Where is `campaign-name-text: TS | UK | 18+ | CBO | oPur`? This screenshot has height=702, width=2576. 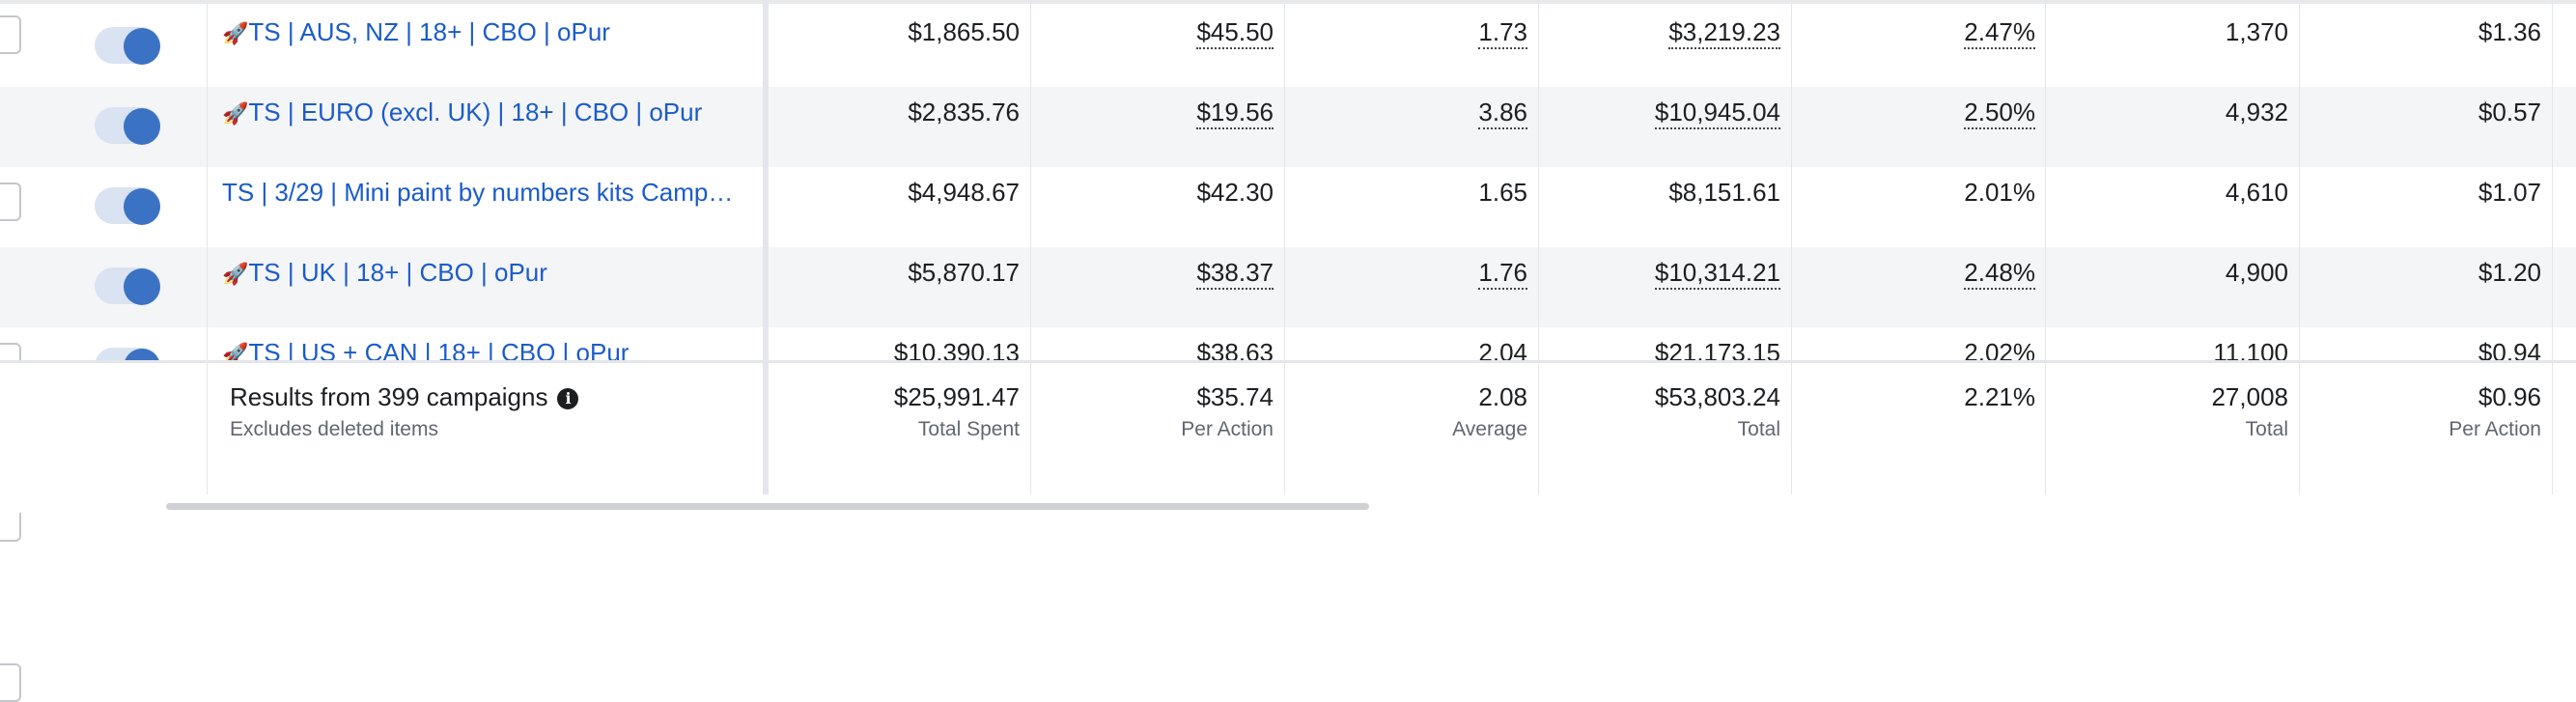 campaign-name-text: TS | UK | 18+ | CBO | oPur is located at coordinates (398, 272).